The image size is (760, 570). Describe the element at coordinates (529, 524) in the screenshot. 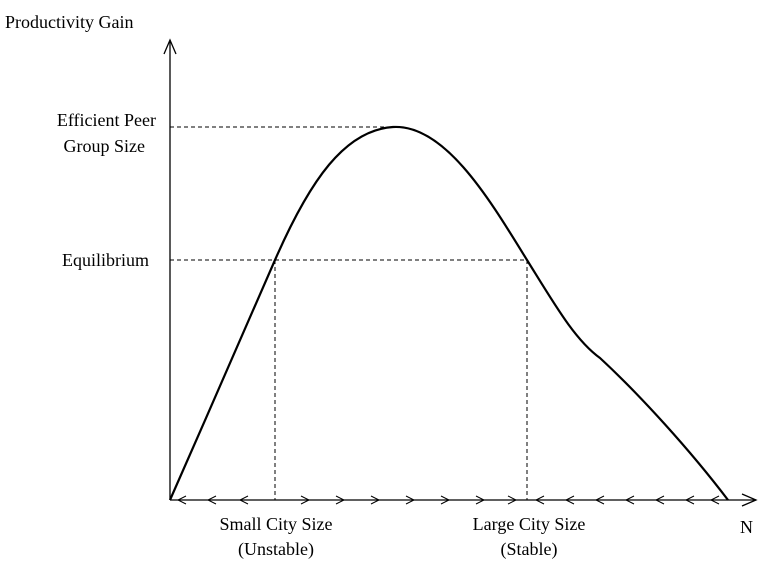

I see `city-size-label: Large City Size` at that location.